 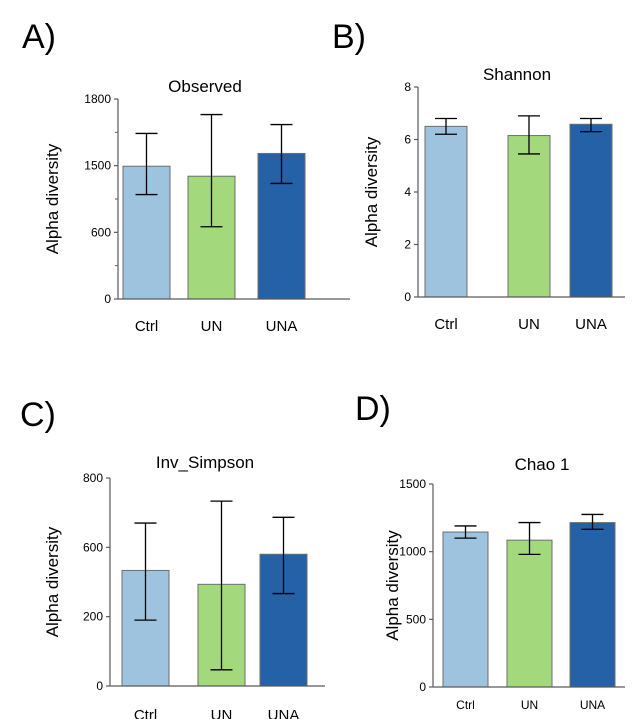 What do you see at coordinates (97, 99) in the screenshot?
I see `y-tick-label: 1800` at bounding box center [97, 99].